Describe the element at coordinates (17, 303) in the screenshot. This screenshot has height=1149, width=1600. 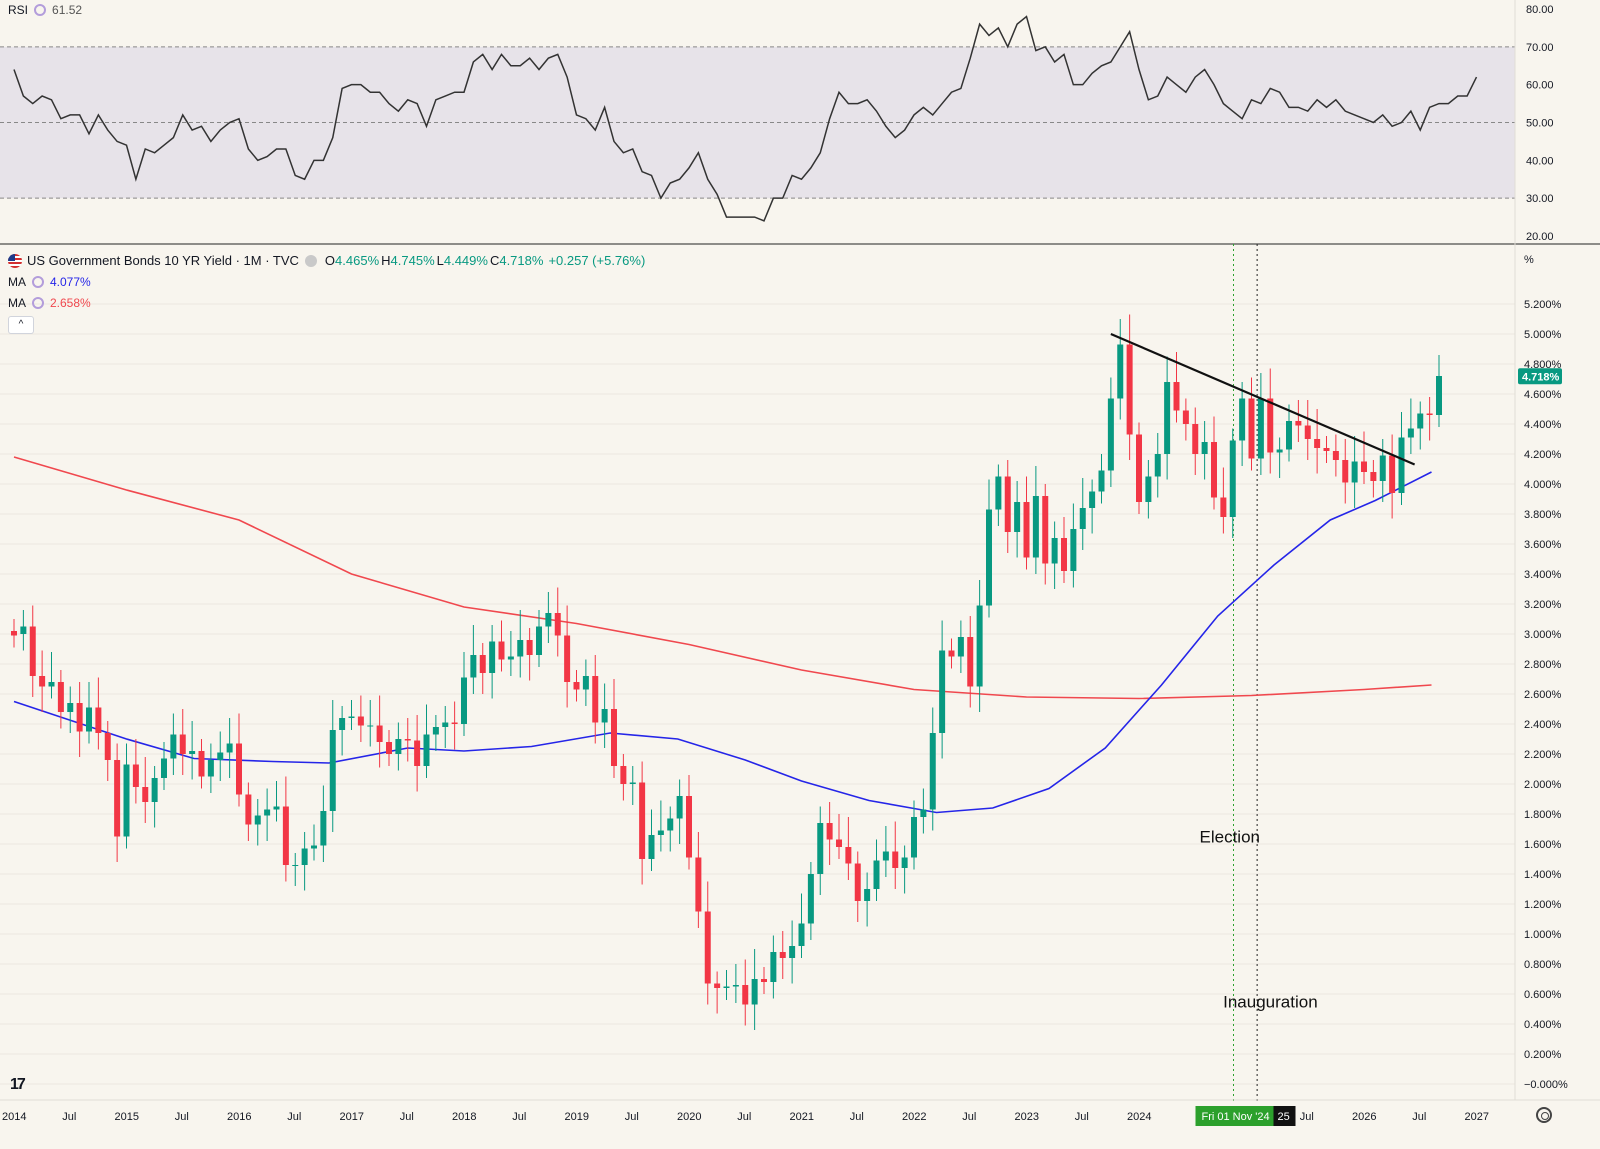
I see `ma-label: MA` at that location.